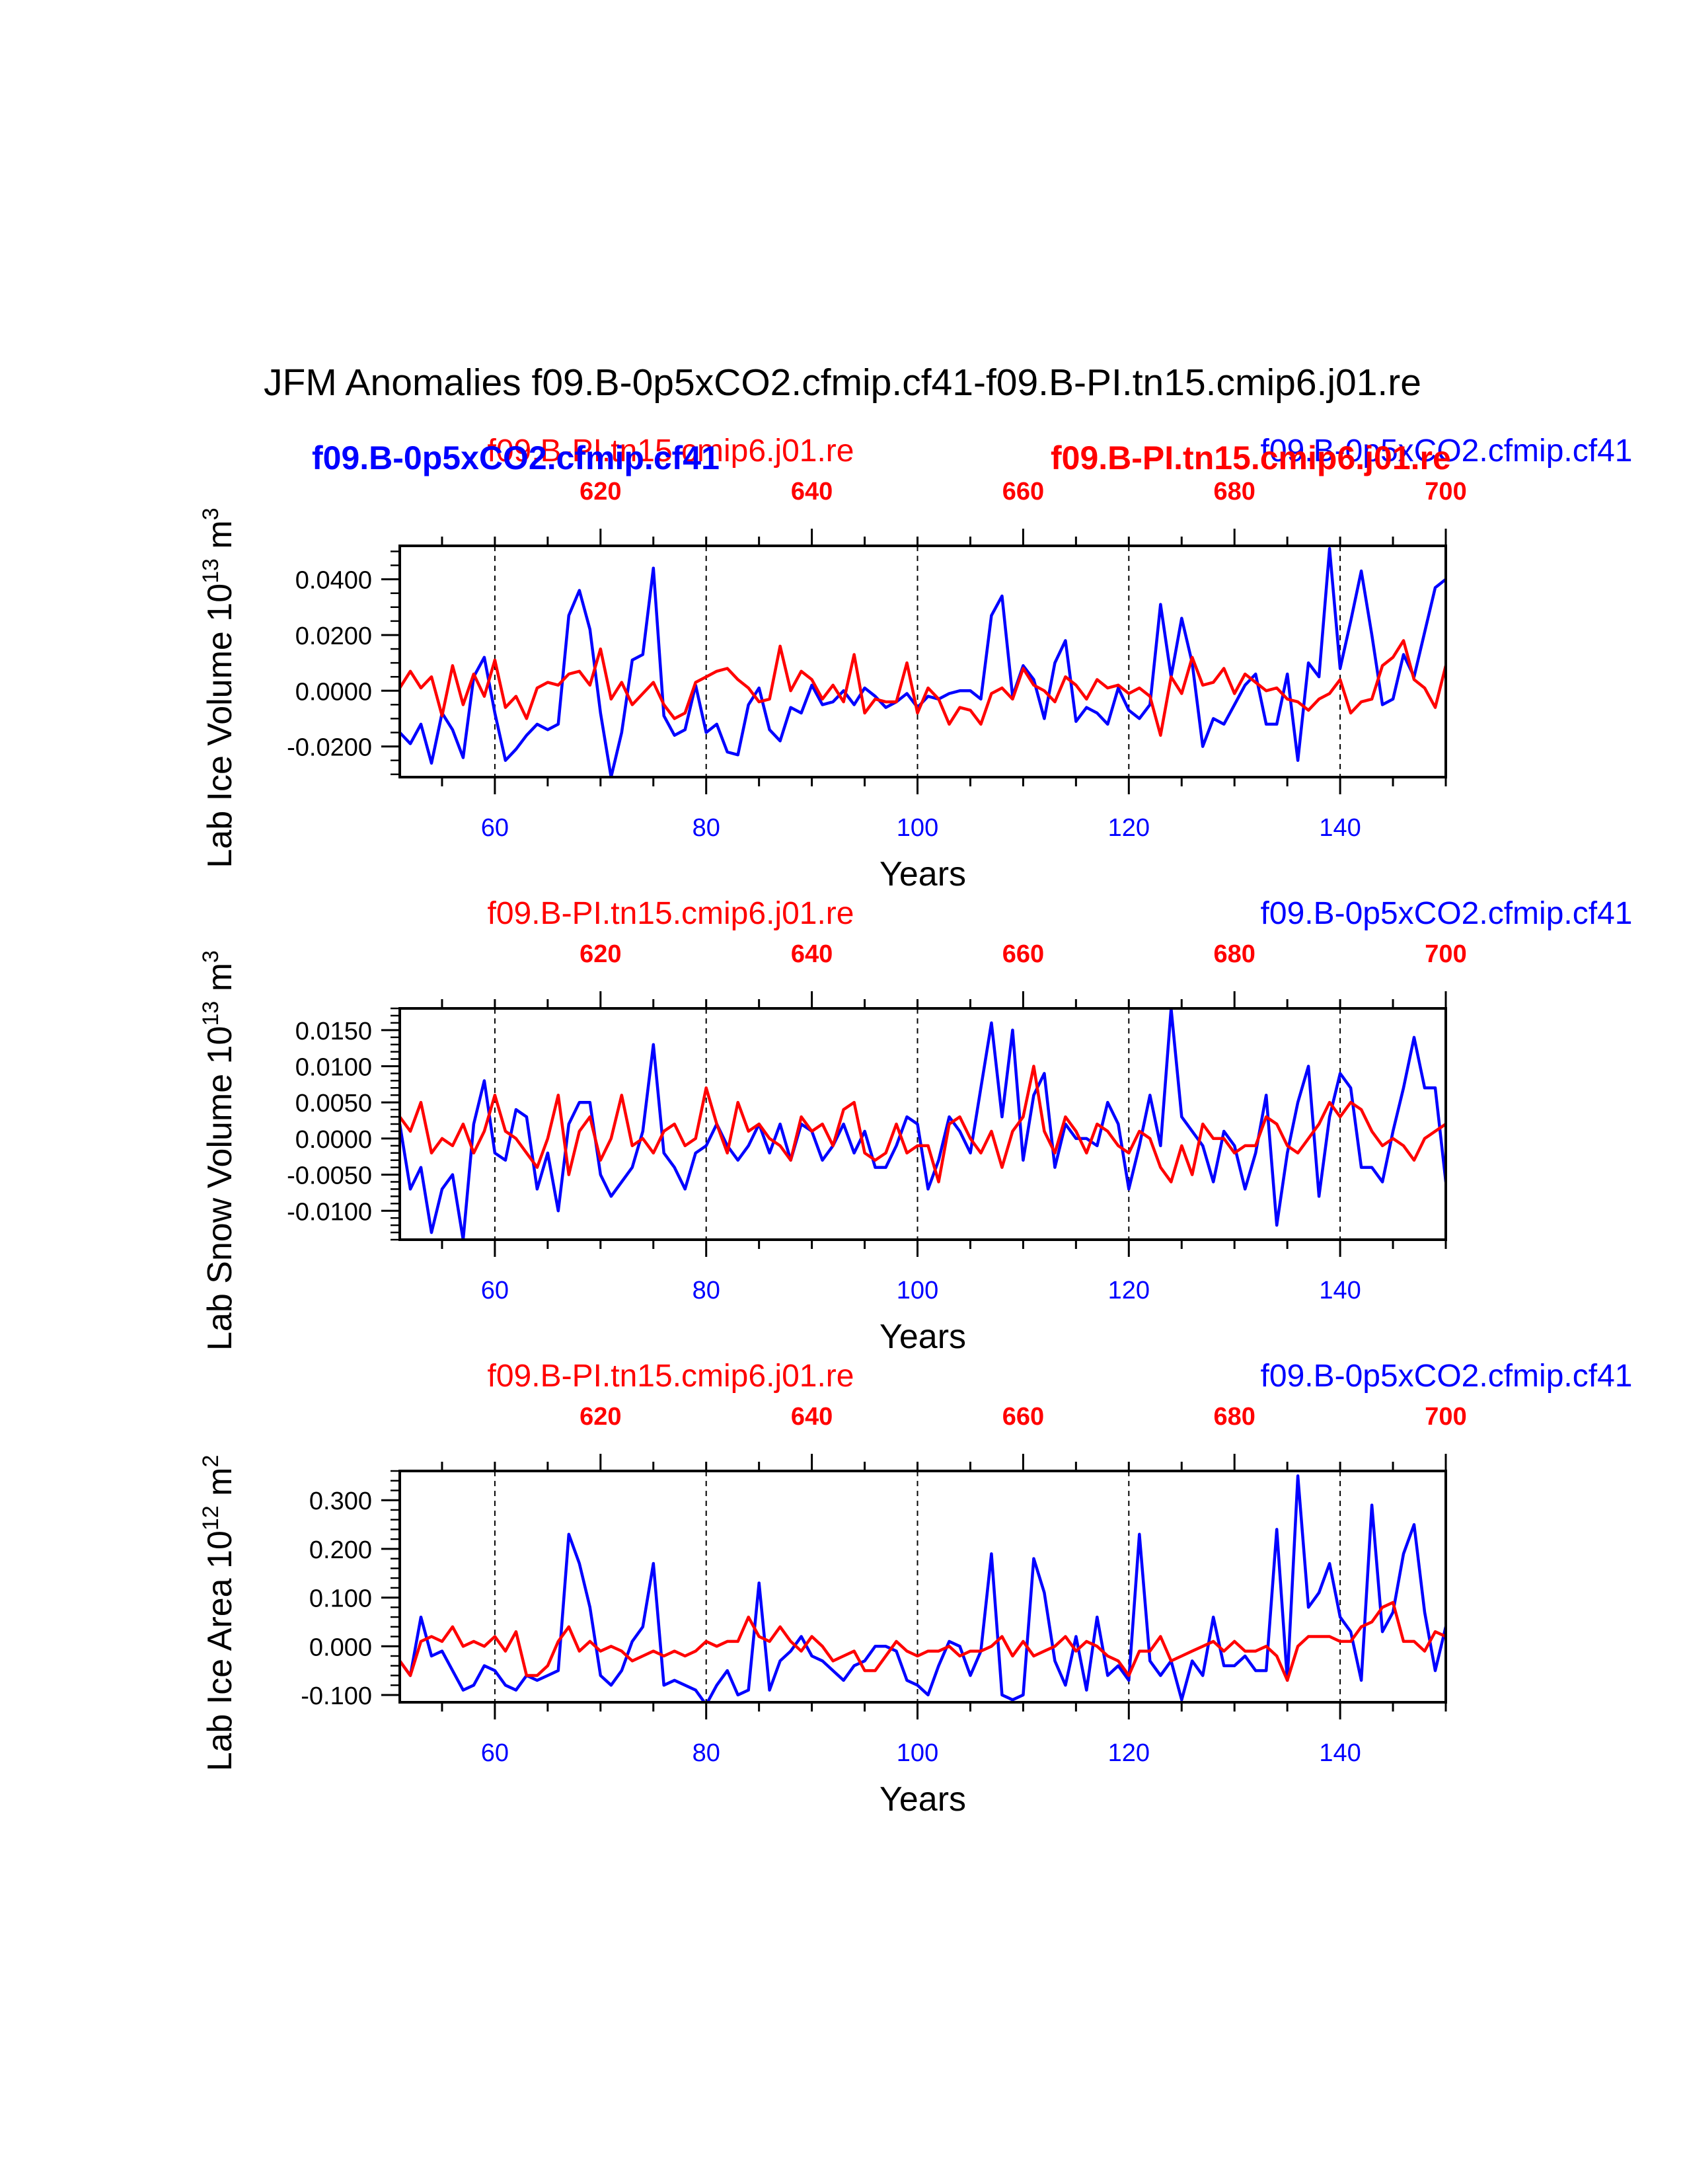 This screenshot has width=1685, height=2184. What do you see at coordinates (211, 1461) in the screenshot?
I see `y-axis-title-unit-exponent: 2` at bounding box center [211, 1461].